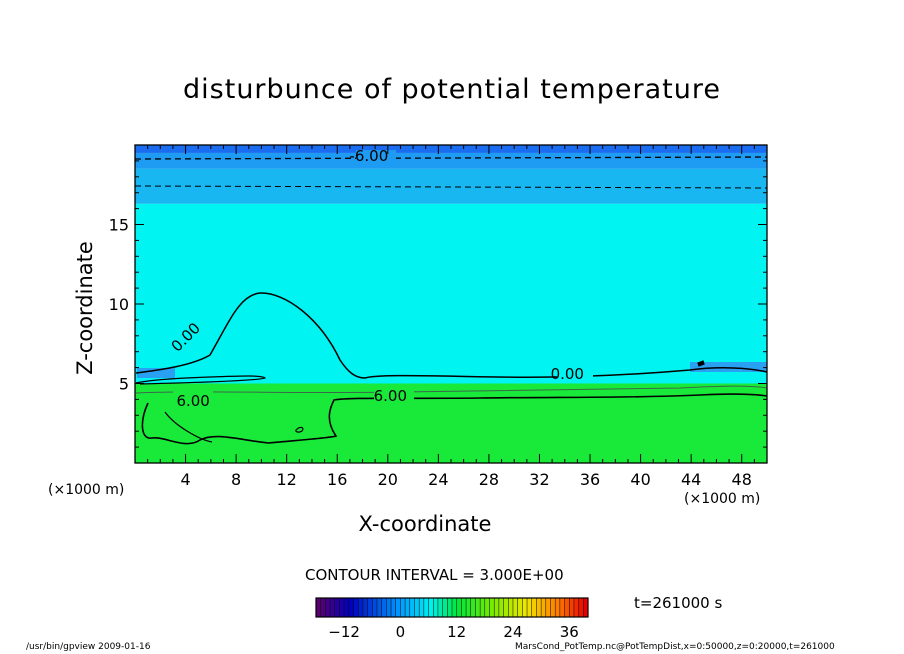 Image resolution: width=904 pixels, height=654 pixels. I want to click on contour-six-blob, so click(299, 429).